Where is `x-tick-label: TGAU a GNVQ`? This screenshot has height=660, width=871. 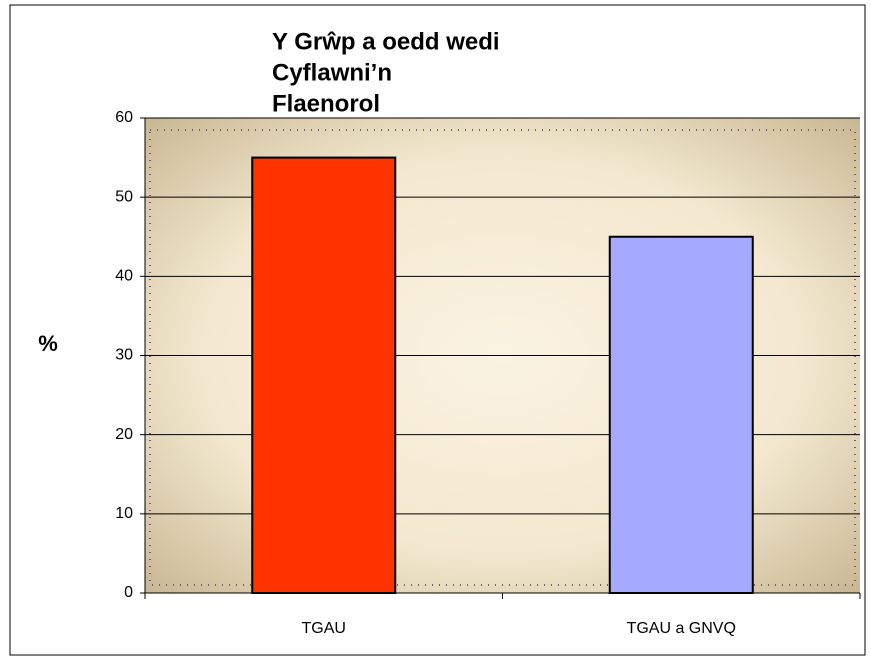 x-tick-label: TGAU a GNVQ is located at coordinates (681, 628).